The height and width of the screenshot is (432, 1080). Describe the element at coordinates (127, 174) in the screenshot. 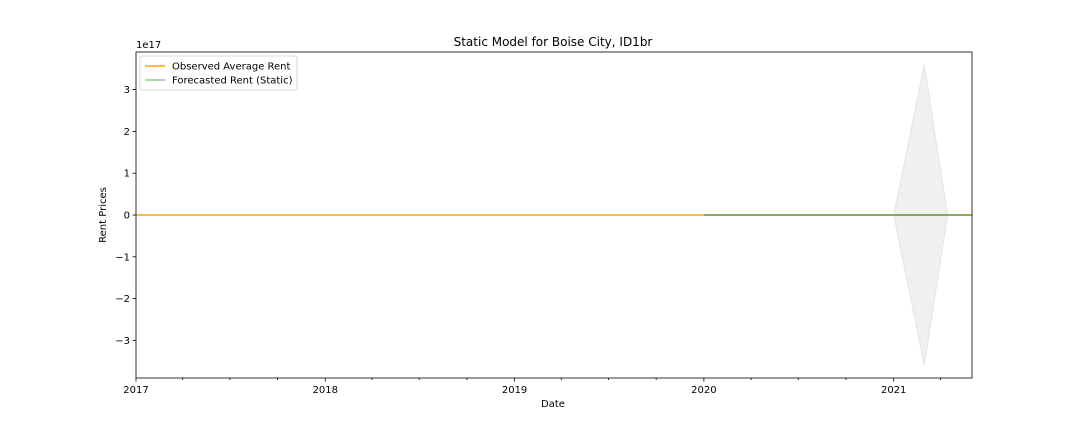

I see `y-tick-label: 1` at that location.